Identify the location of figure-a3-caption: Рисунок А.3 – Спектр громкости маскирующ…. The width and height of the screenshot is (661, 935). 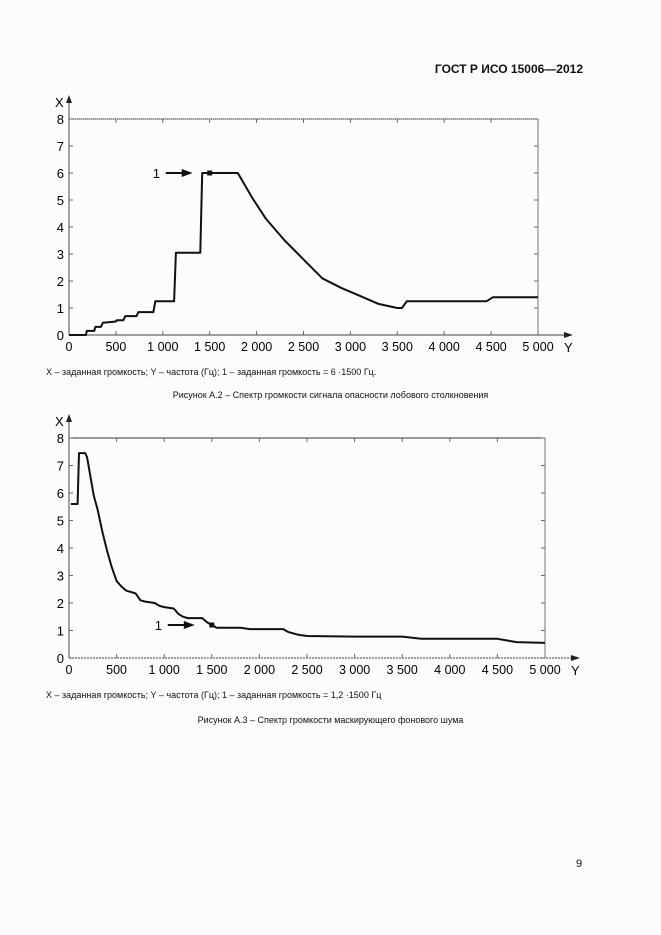
(330, 720).